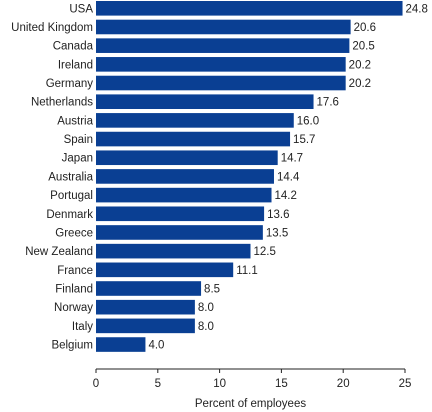 Image resolution: width=432 pixels, height=412 pixels. What do you see at coordinates (52, 28) in the screenshot?
I see `category-label-1: United Kingdom` at bounding box center [52, 28].